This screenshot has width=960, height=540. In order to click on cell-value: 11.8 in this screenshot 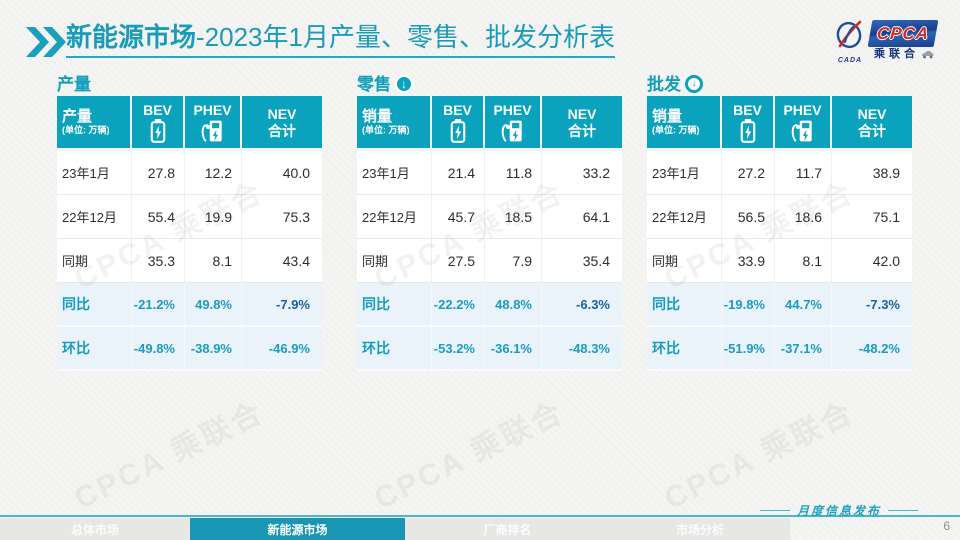, I will do `click(513, 173)`.